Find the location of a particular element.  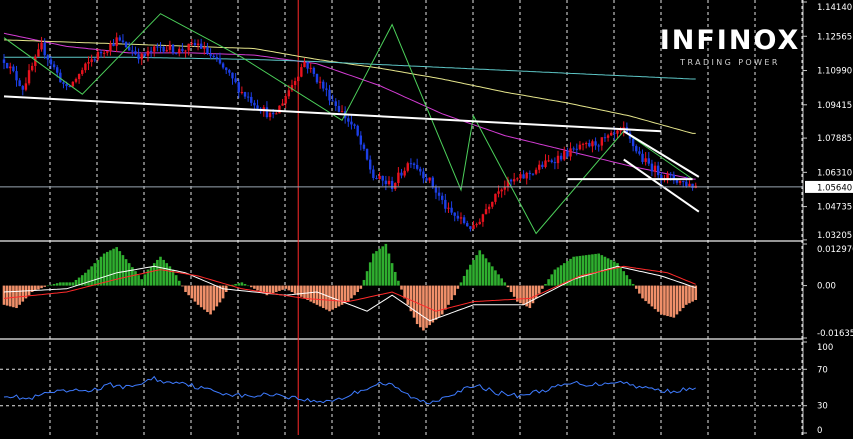

rsi-line is located at coordinates (349, 390).